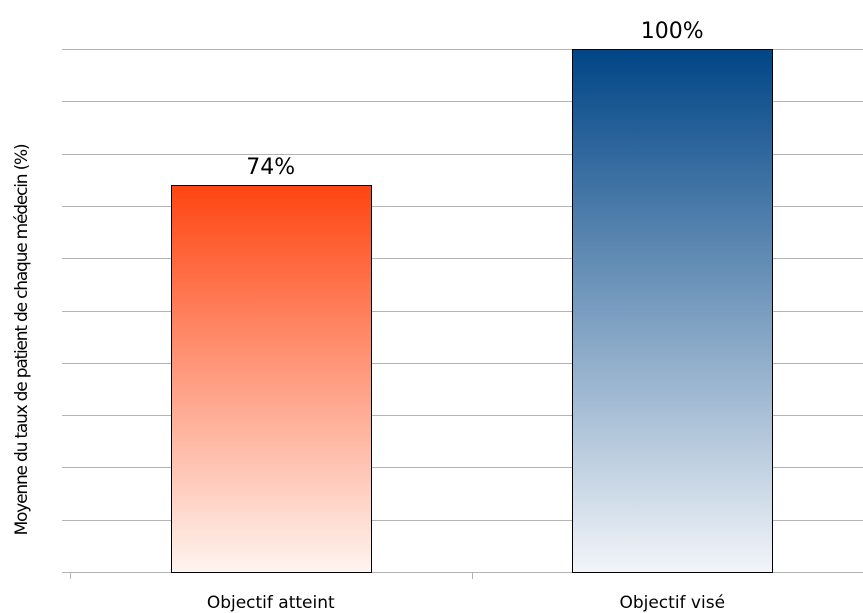 The height and width of the screenshot is (613, 863). What do you see at coordinates (672, 31) in the screenshot?
I see `data-label-2: 100%` at bounding box center [672, 31].